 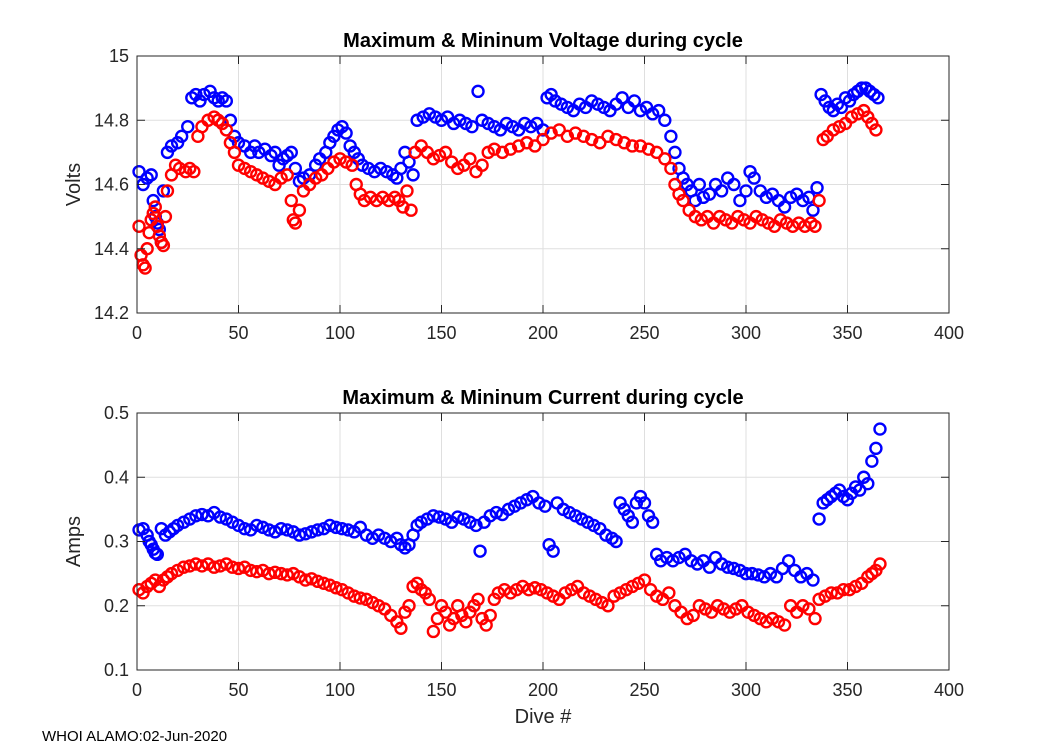 What do you see at coordinates (644, 690) in the screenshot?
I see `x-tick-label: 250` at bounding box center [644, 690].